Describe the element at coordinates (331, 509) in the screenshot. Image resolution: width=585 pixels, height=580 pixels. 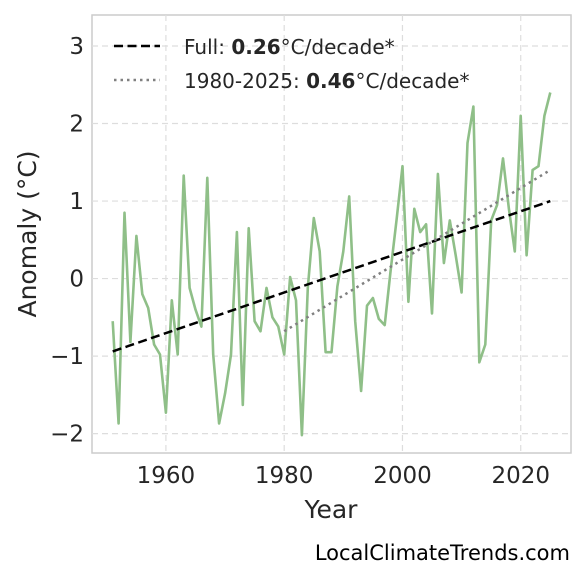
I see `x-axis-label: Year` at that location.